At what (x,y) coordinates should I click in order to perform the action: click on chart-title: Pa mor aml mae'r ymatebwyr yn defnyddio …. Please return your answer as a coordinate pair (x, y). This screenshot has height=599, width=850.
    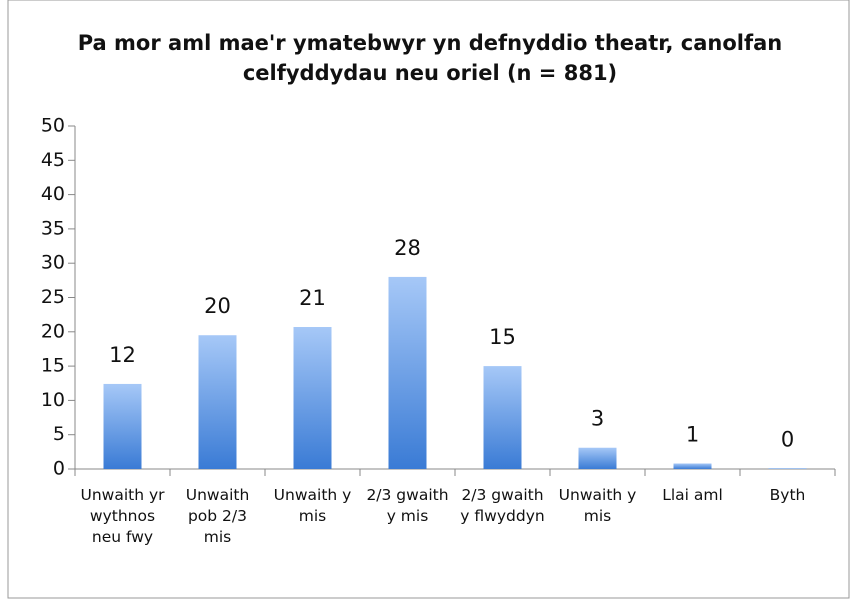
    Looking at the image, I should click on (430, 58).